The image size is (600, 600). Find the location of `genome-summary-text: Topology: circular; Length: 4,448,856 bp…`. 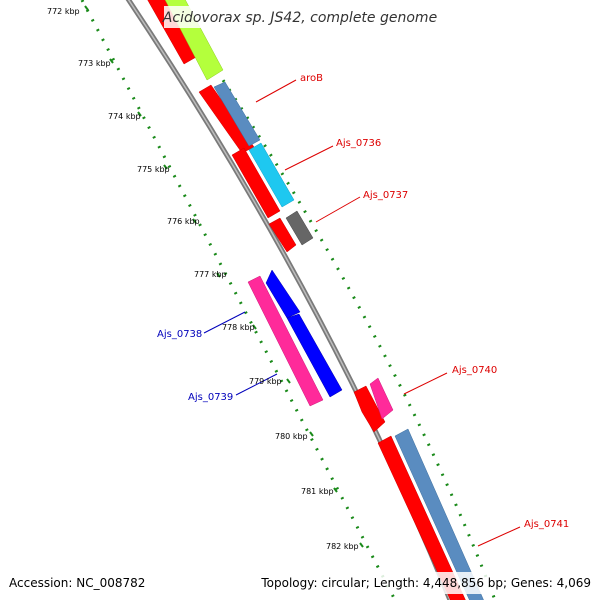

genome-summary-text: Topology: circular; Length: 4,448,856 bp… is located at coordinates (425, 583).